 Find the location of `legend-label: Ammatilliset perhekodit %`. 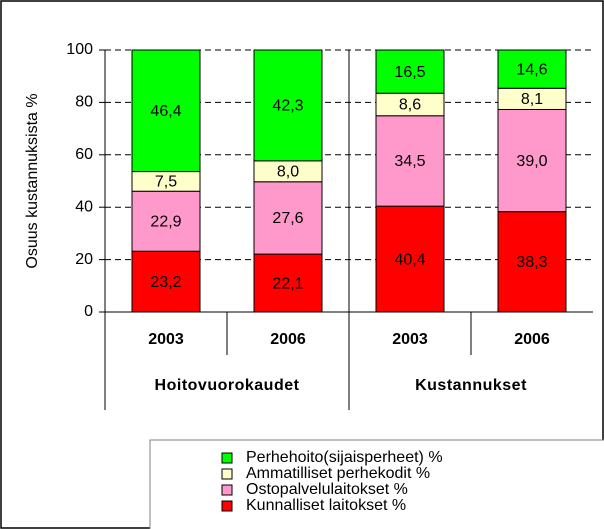

legend-label: Ammatilliset perhekodit % is located at coordinates (338, 473).